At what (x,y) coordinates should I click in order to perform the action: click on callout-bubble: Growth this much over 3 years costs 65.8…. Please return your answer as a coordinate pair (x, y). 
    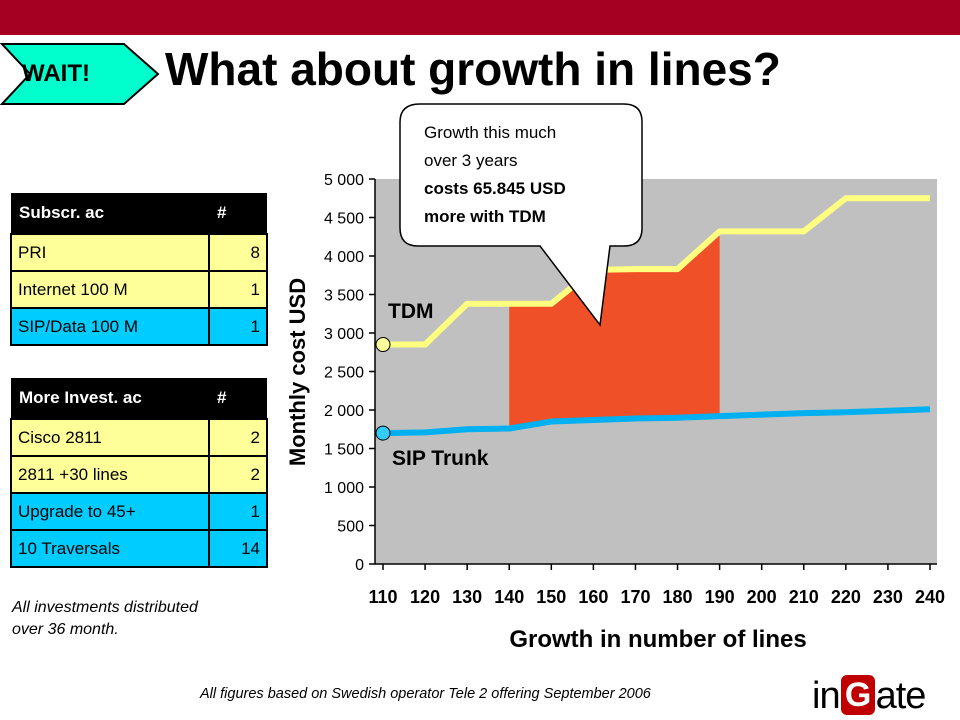
    Looking at the image, I should click on (521, 215).